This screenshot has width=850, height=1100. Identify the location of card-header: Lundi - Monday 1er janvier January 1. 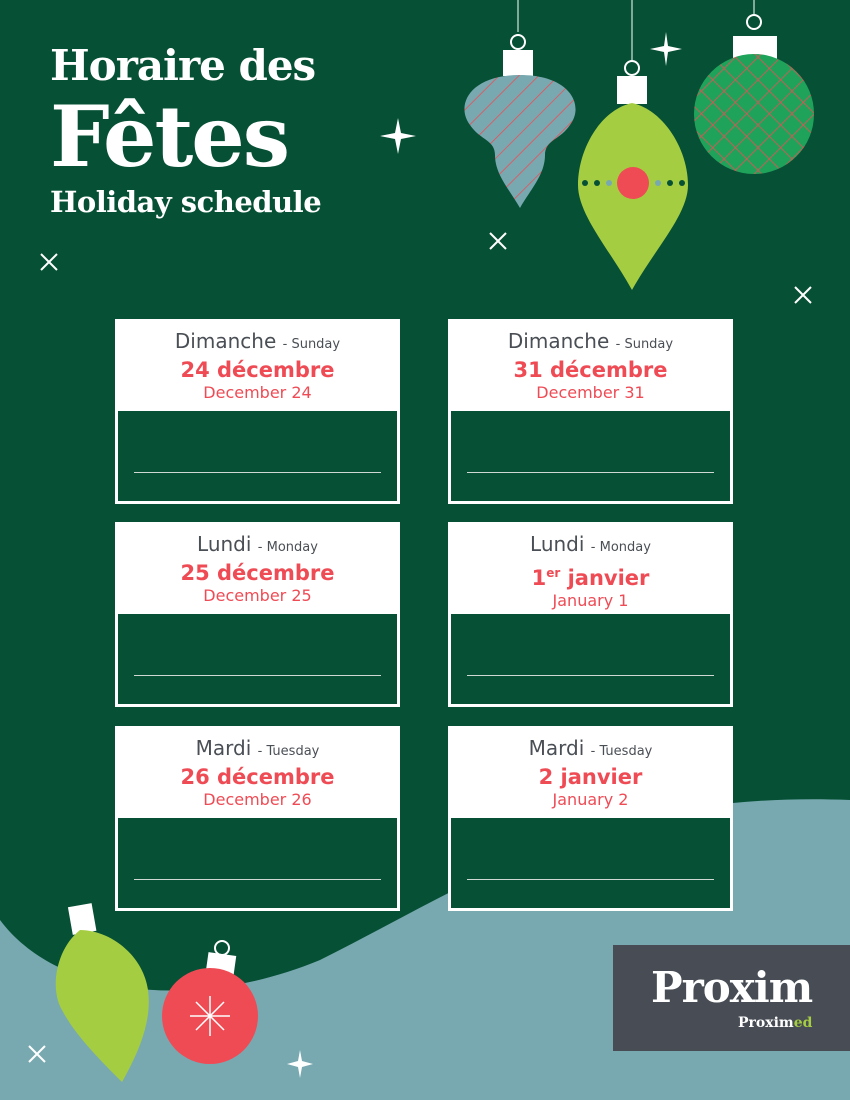
(590, 567).